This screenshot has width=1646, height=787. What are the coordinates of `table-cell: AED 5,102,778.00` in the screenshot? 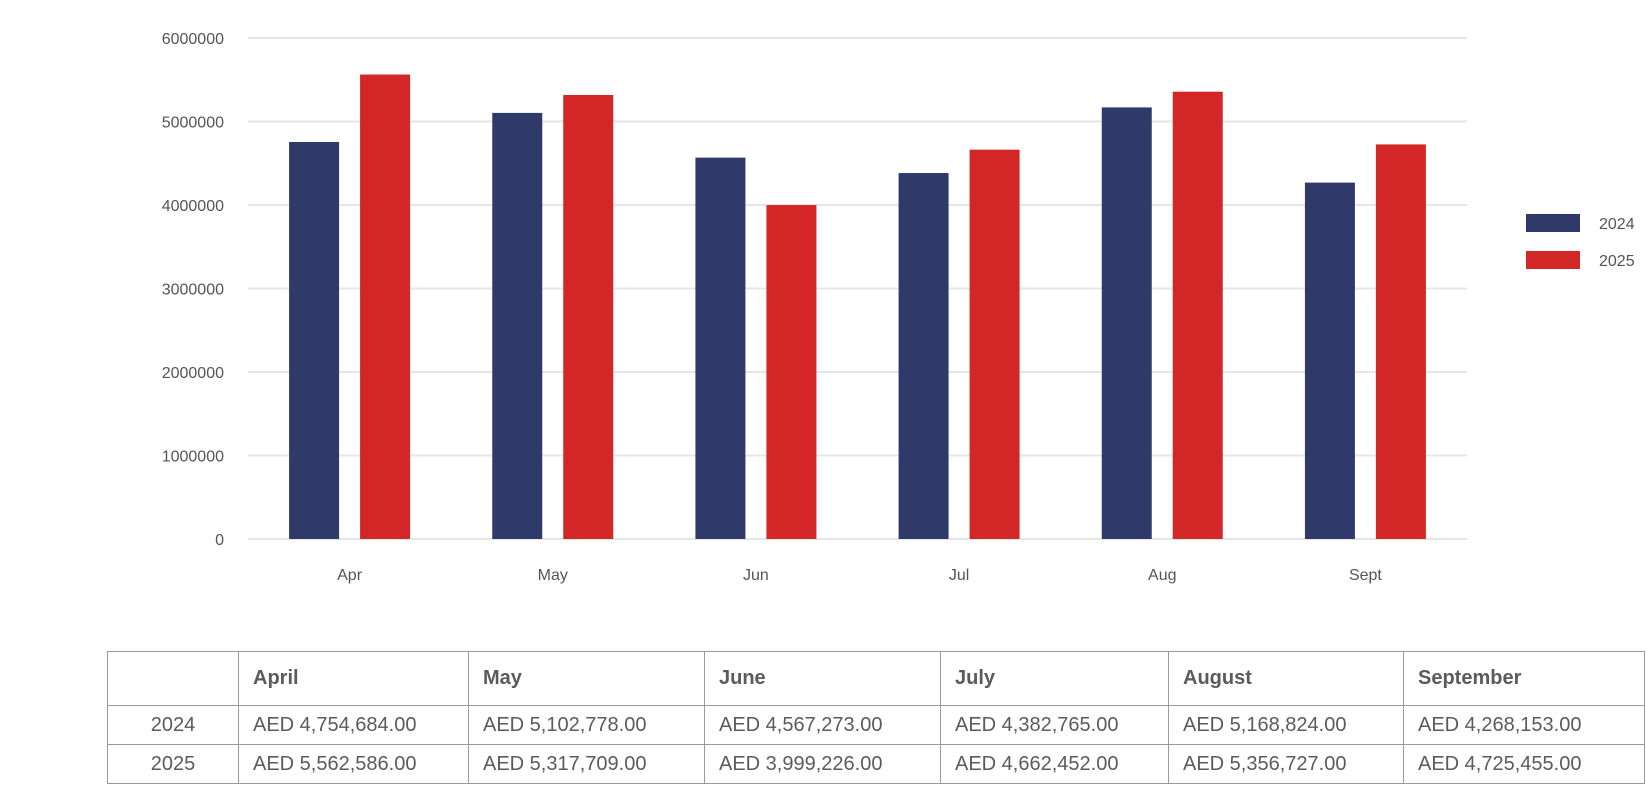 It's located at (586, 725).